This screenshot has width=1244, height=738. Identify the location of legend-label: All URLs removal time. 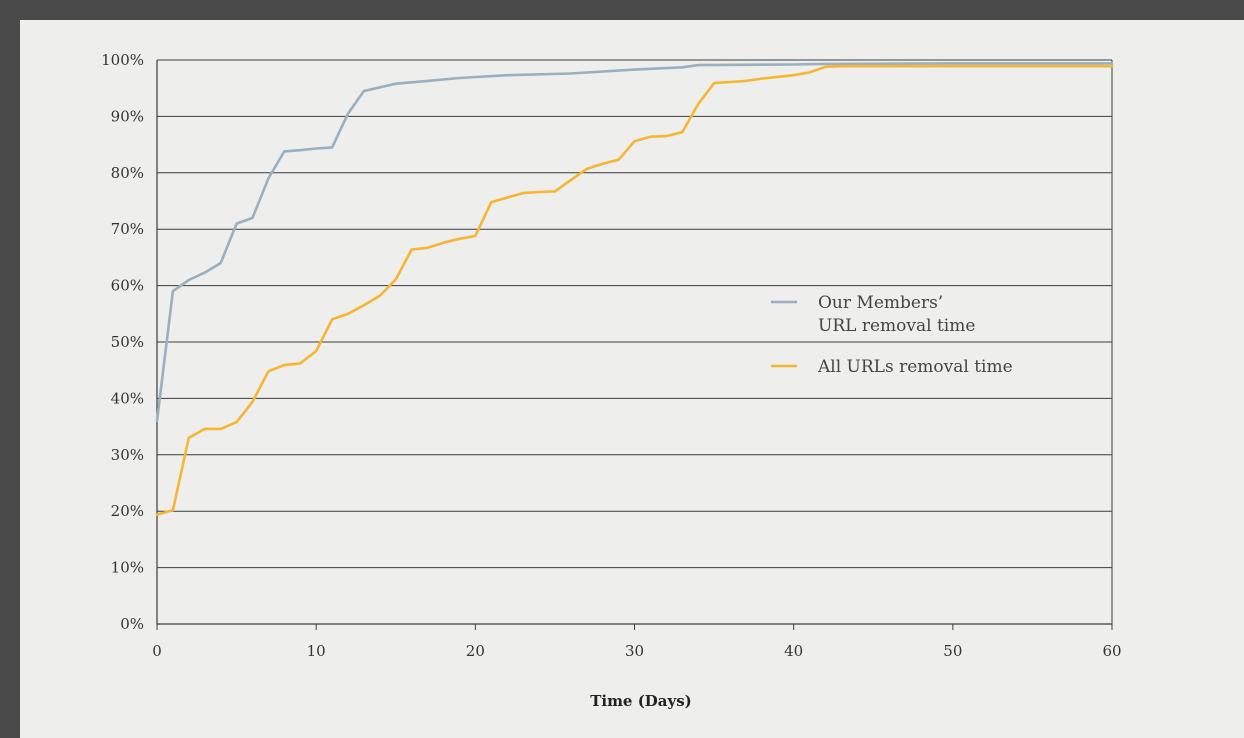
(915, 367).